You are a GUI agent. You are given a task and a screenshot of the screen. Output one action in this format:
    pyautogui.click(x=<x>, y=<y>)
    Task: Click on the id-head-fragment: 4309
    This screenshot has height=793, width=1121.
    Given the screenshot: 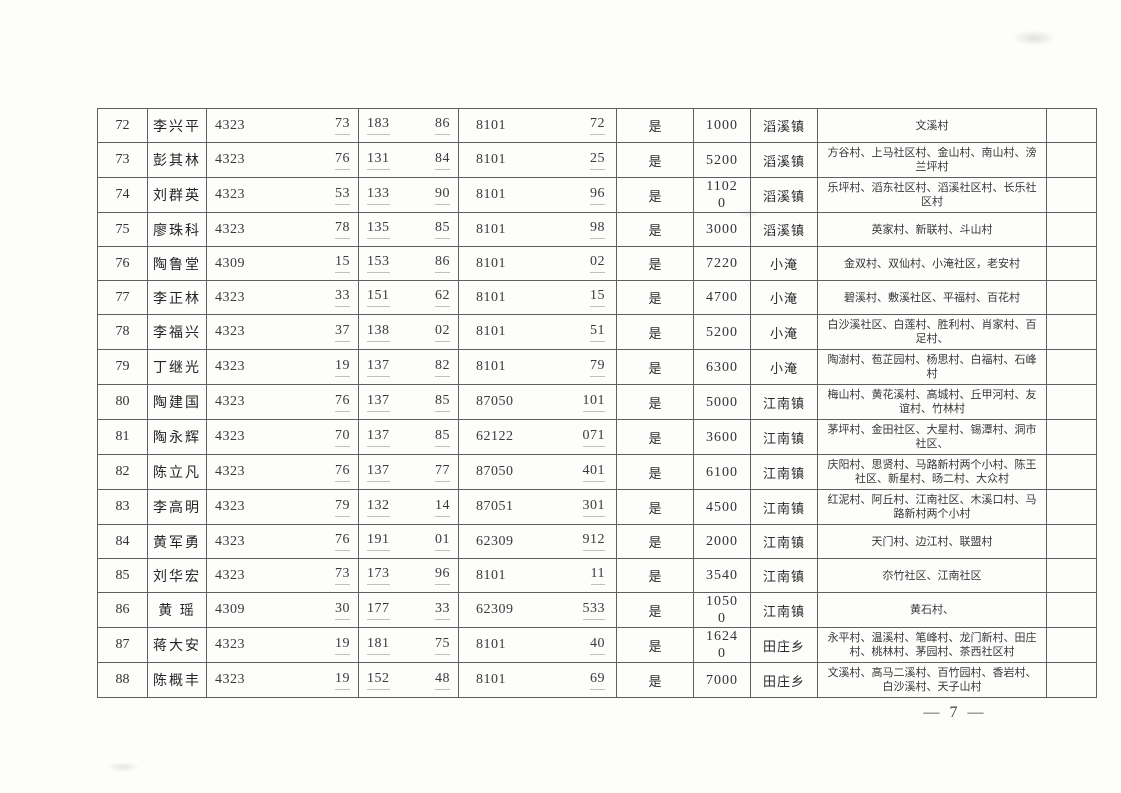 What is the action you would take?
    pyautogui.click(x=230, y=263)
    